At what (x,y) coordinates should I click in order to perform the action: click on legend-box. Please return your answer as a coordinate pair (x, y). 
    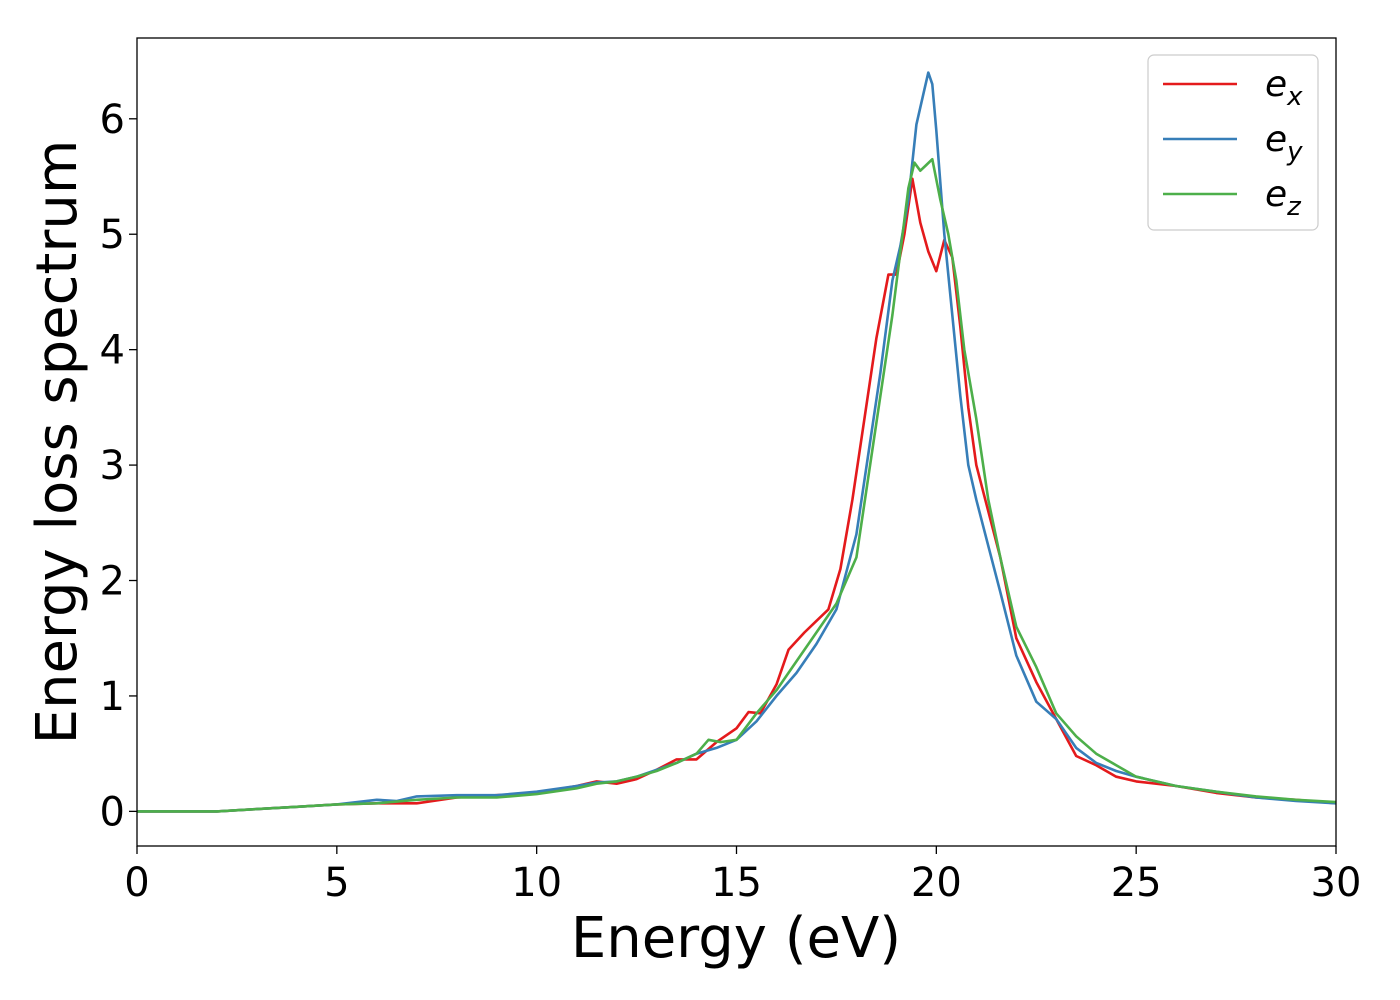
    Looking at the image, I should click on (1233, 142).